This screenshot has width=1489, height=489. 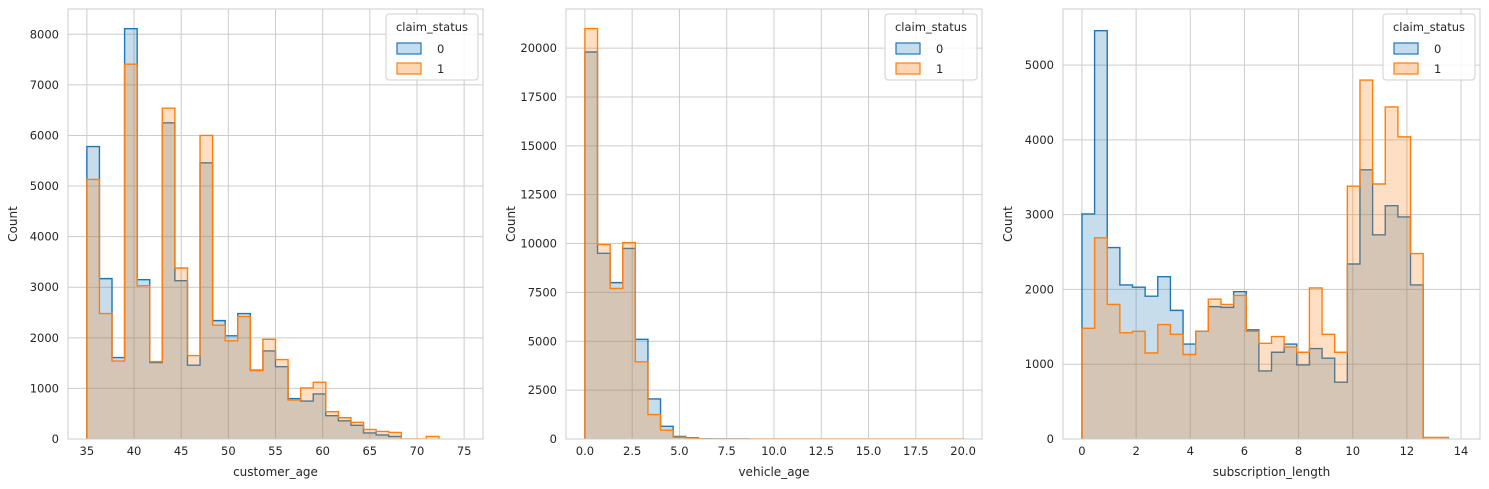 I want to click on x-tick-label: 6, so click(x=1244, y=451).